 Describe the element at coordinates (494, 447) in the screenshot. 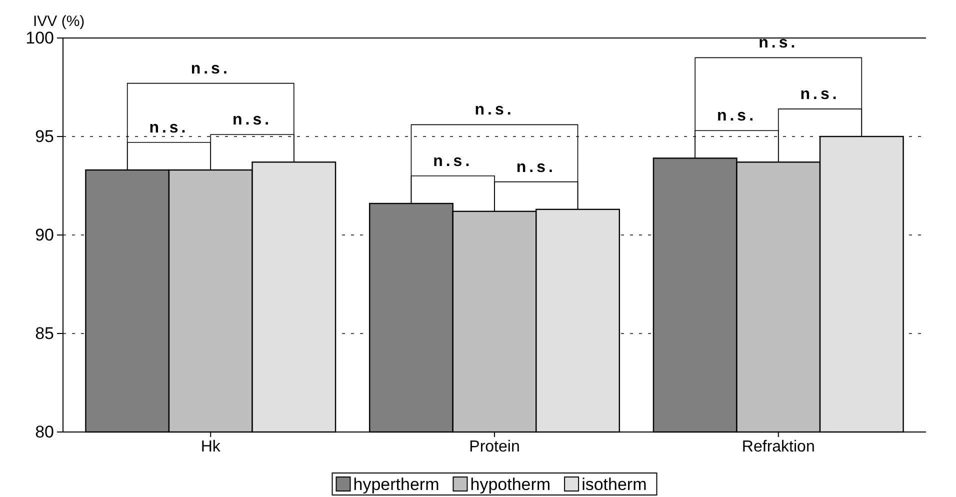

I see `x-tick-label: Protein` at that location.